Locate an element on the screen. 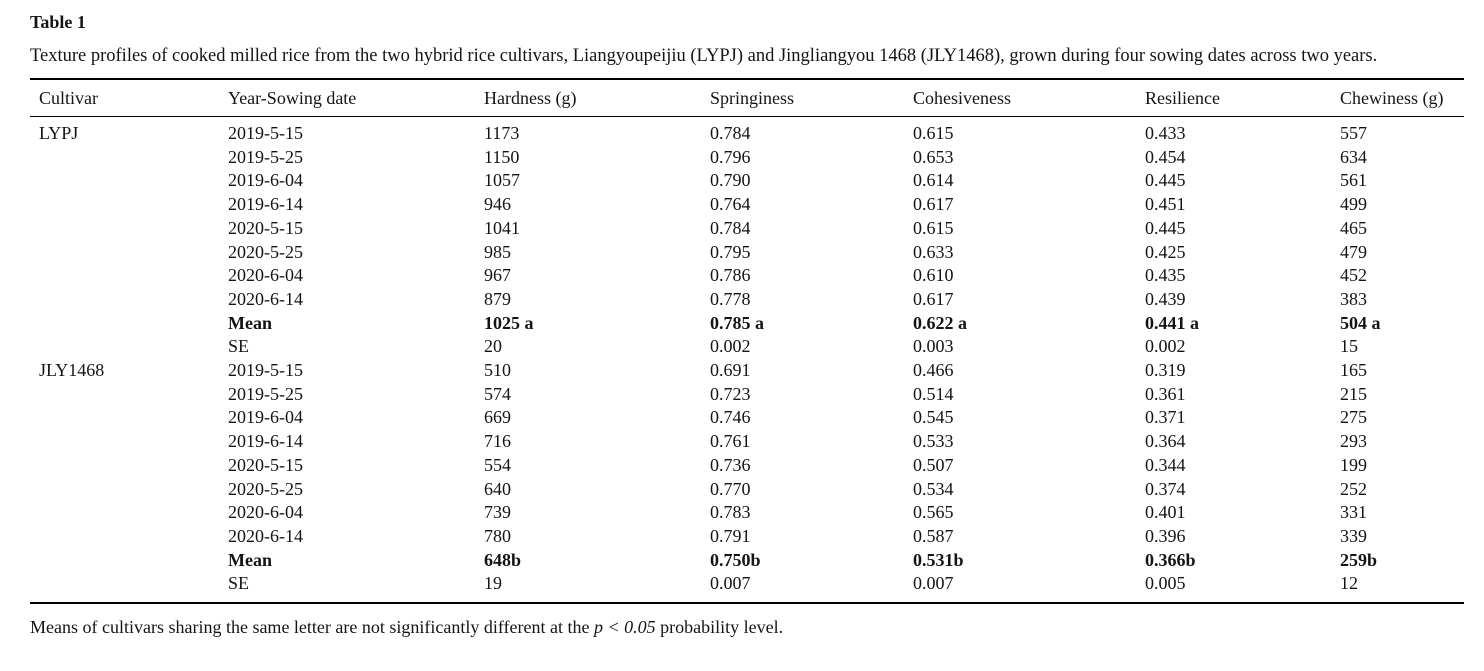  value-cell: 339 is located at coordinates (1353, 535).